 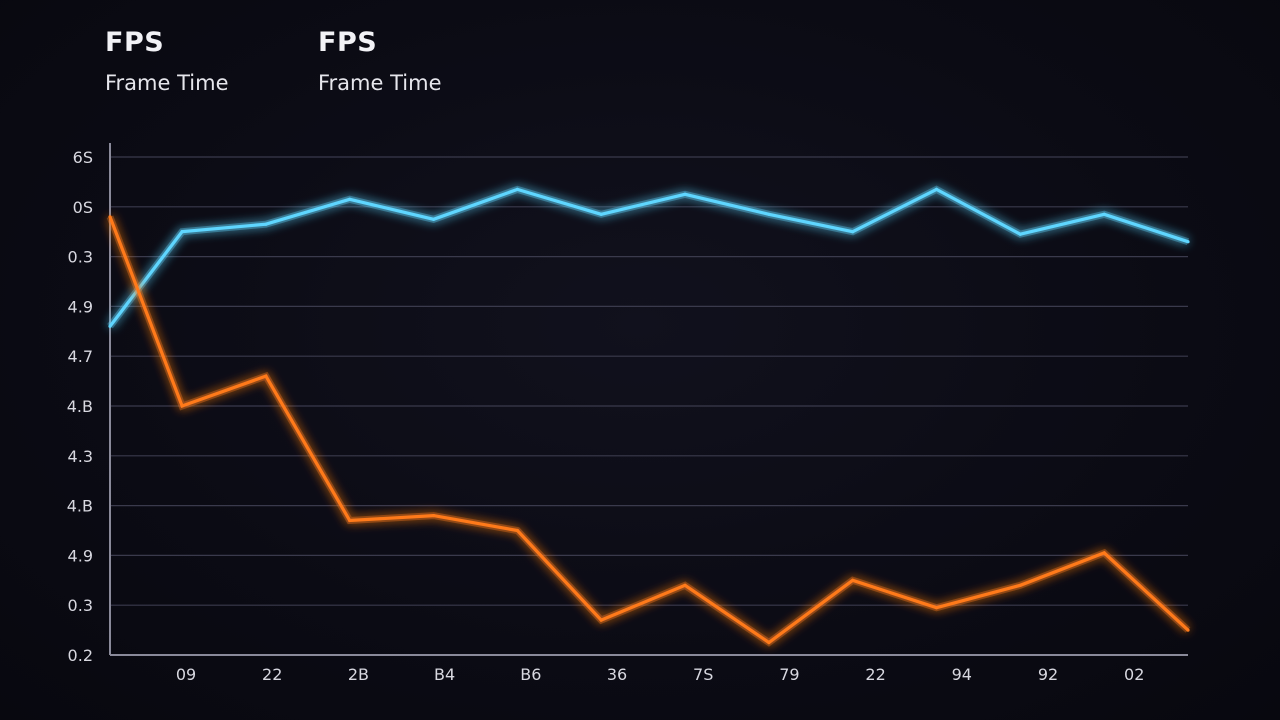 I want to click on y-axis-ticks: 6S 0S 0.3 4.9 4.7 4.B 4.3 4.B 4.9 0.3 0.2, so click(x=80, y=406).